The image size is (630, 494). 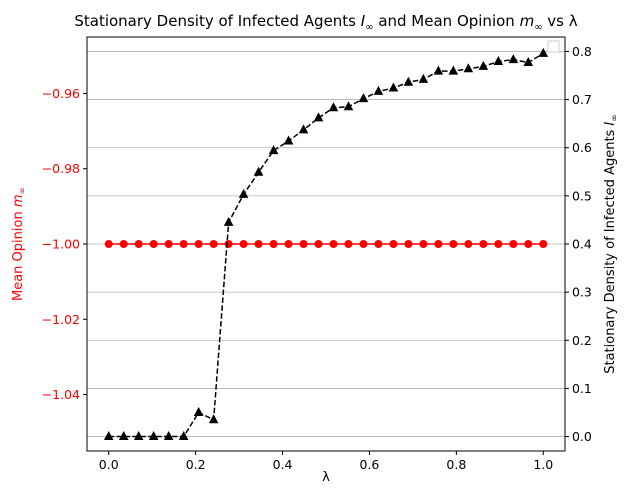 I want to click on x-tick-label: 0.6, so click(x=370, y=464).